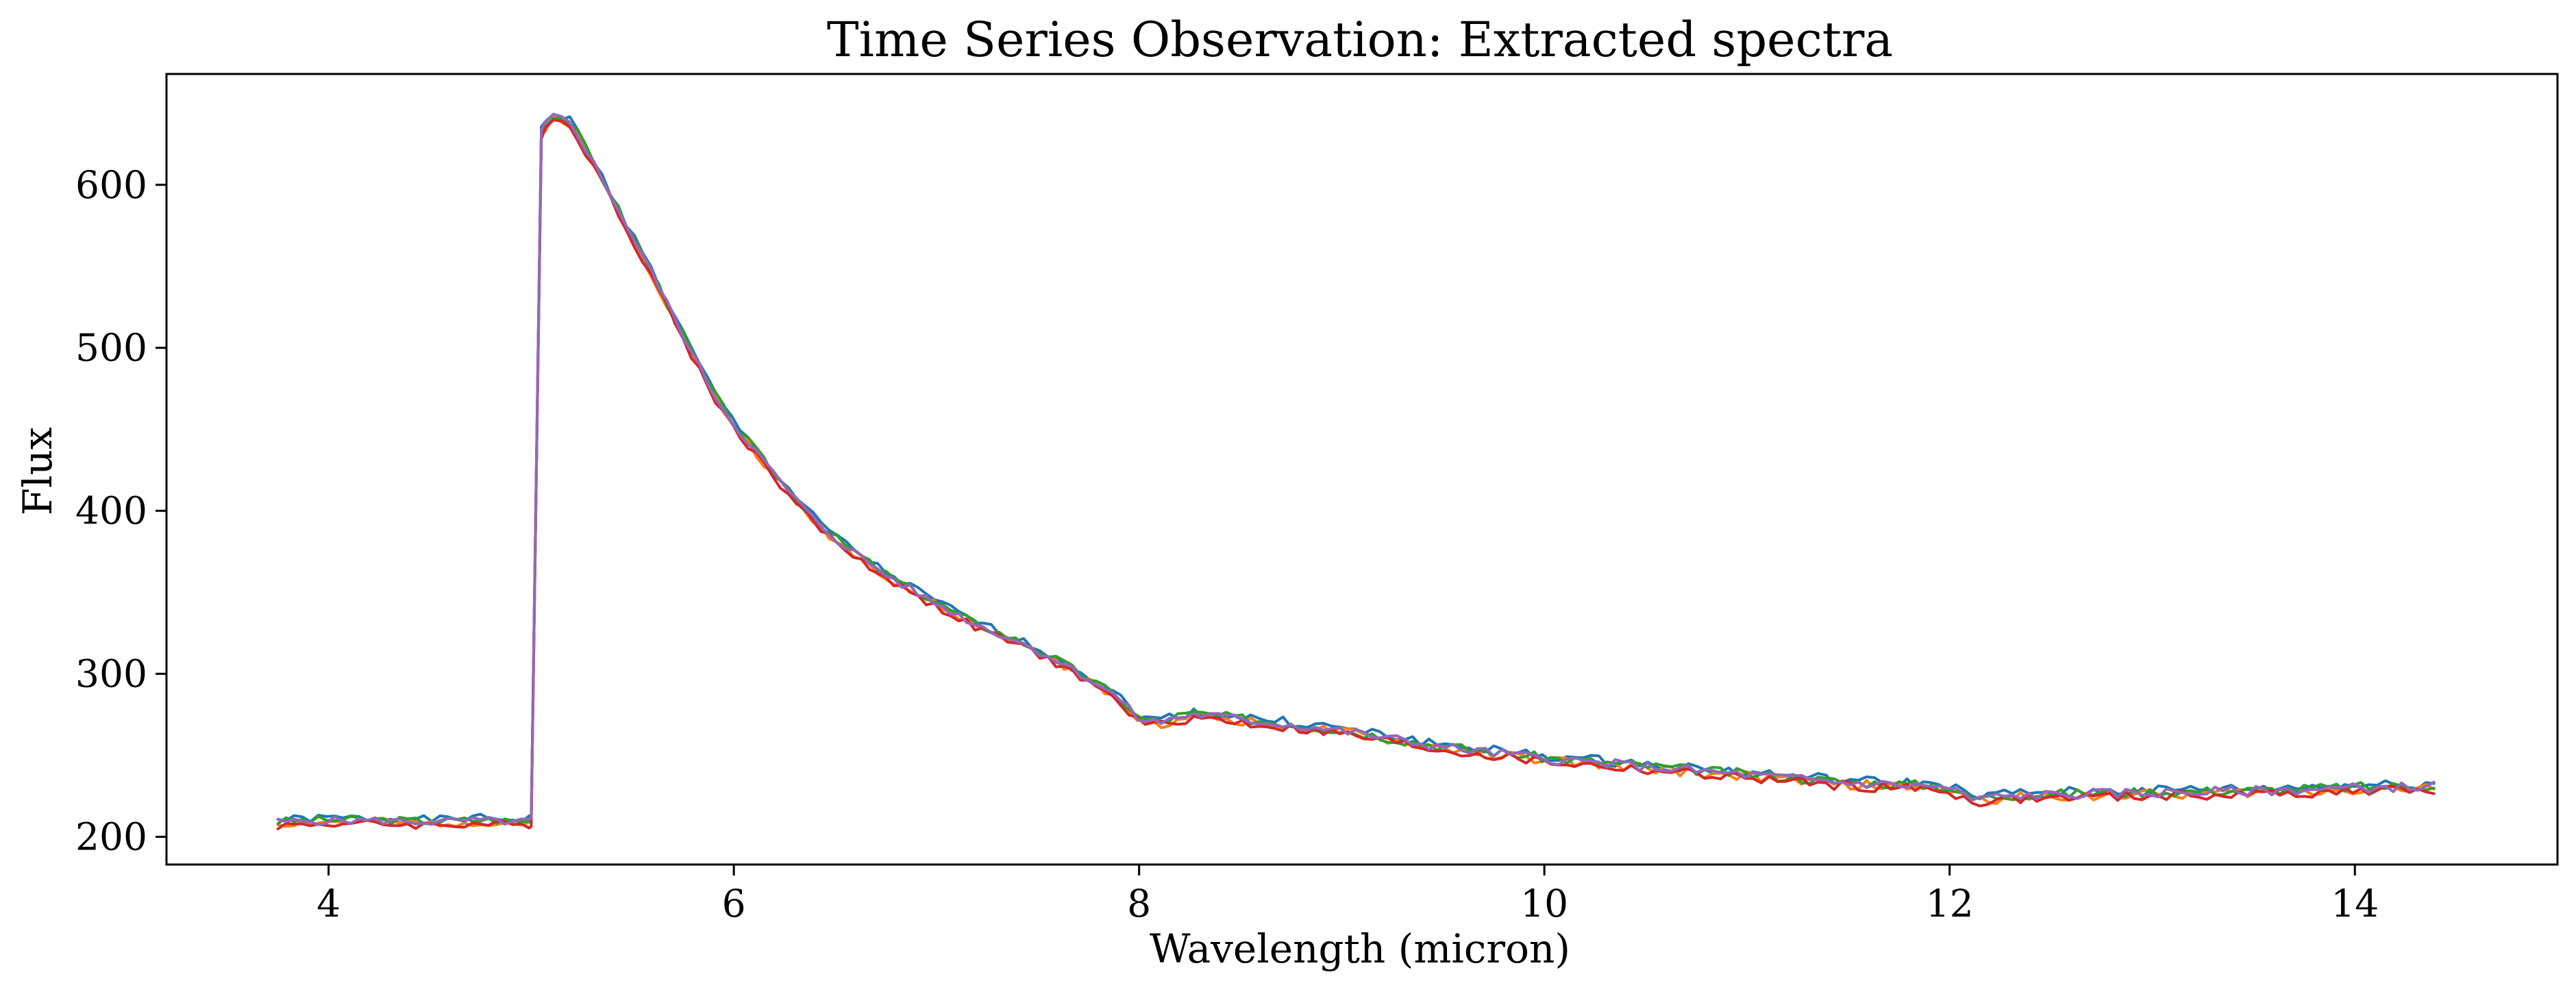 This screenshot has width=2576, height=994. Describe the element at coordinates (2355, 903) in the screenshot. I see `x-tick-label: 14` at that location.